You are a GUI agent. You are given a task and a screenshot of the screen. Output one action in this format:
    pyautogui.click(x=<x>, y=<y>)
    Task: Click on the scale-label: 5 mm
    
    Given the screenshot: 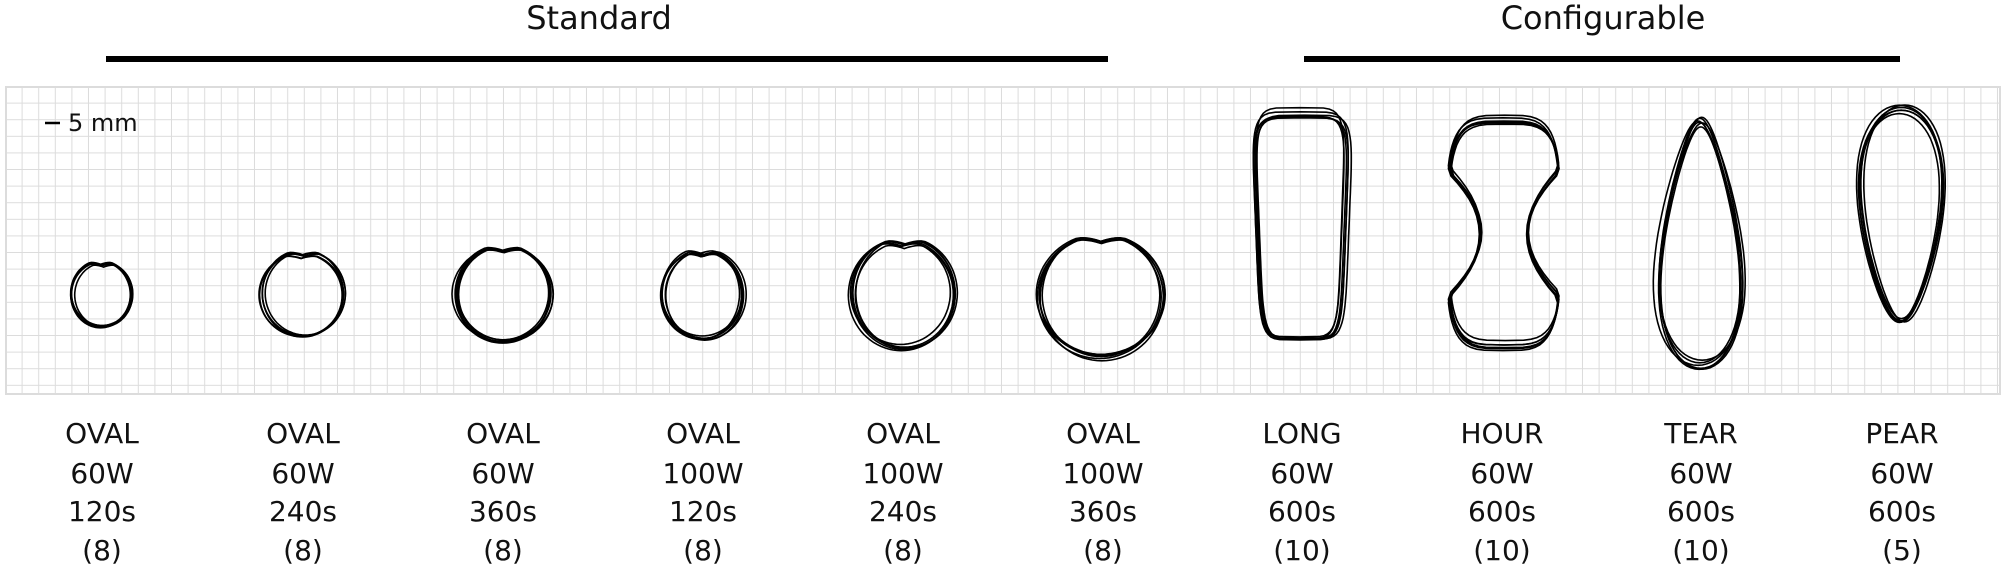 What is the action you would take?
    pyautogui.click(x=103, y=123)
    